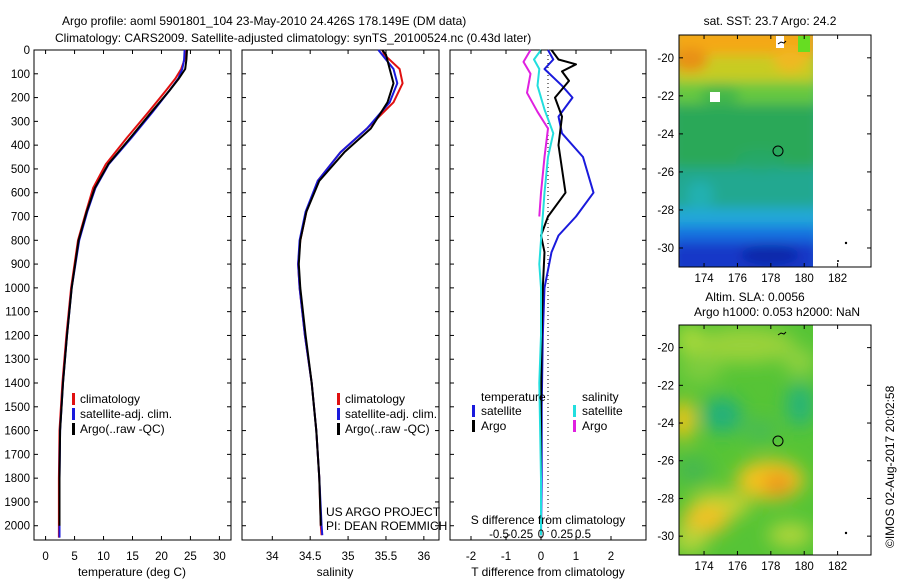 This screenshot has height=580, width=900. Describe the element at coordinates (611, 557) in the screenshot. I see `x-tick-label: 2` at that location.